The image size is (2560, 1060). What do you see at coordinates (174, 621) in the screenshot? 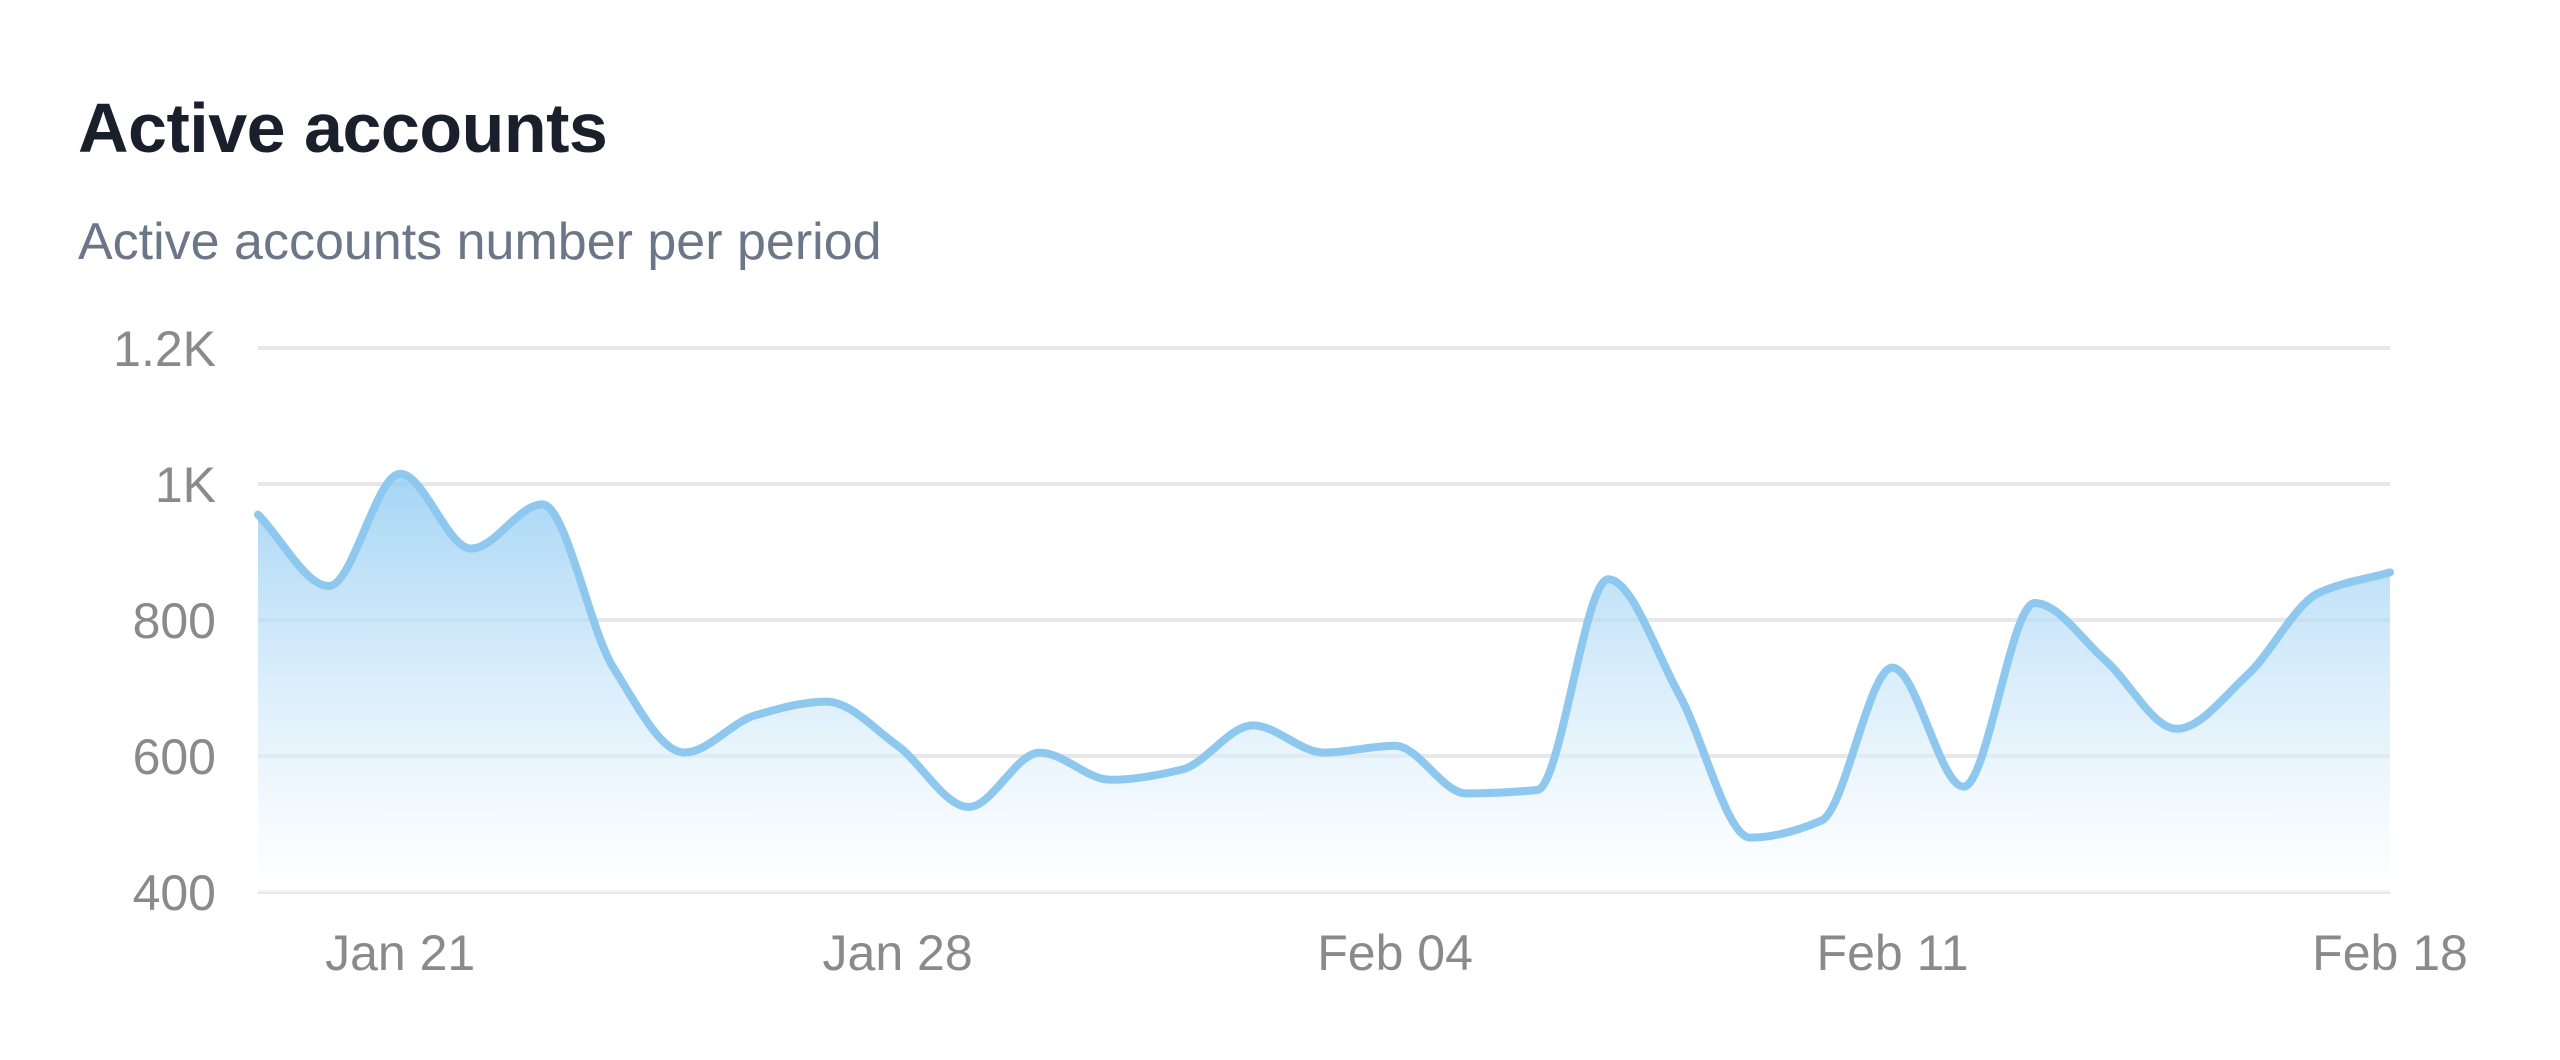
I see `y-tick-label: 800` at bounding box center [174, 621].